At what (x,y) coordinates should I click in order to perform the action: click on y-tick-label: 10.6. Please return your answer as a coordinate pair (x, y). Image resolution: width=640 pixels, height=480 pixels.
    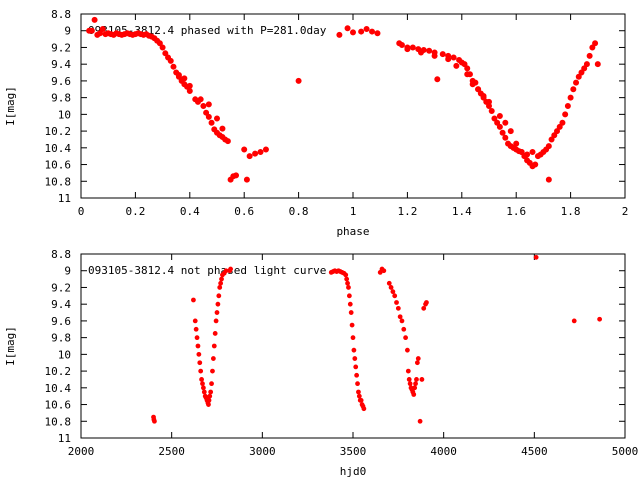
    Looking at the image, I should click on (58, 405).